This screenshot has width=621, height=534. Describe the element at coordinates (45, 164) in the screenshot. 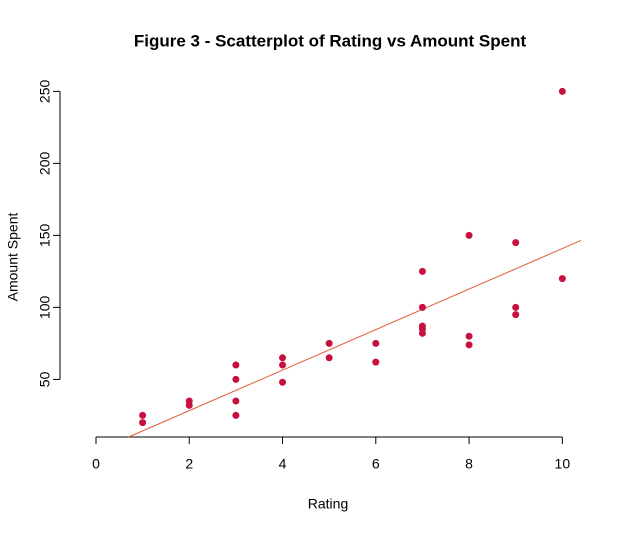

I see `y-tick-label: 200` at that location.